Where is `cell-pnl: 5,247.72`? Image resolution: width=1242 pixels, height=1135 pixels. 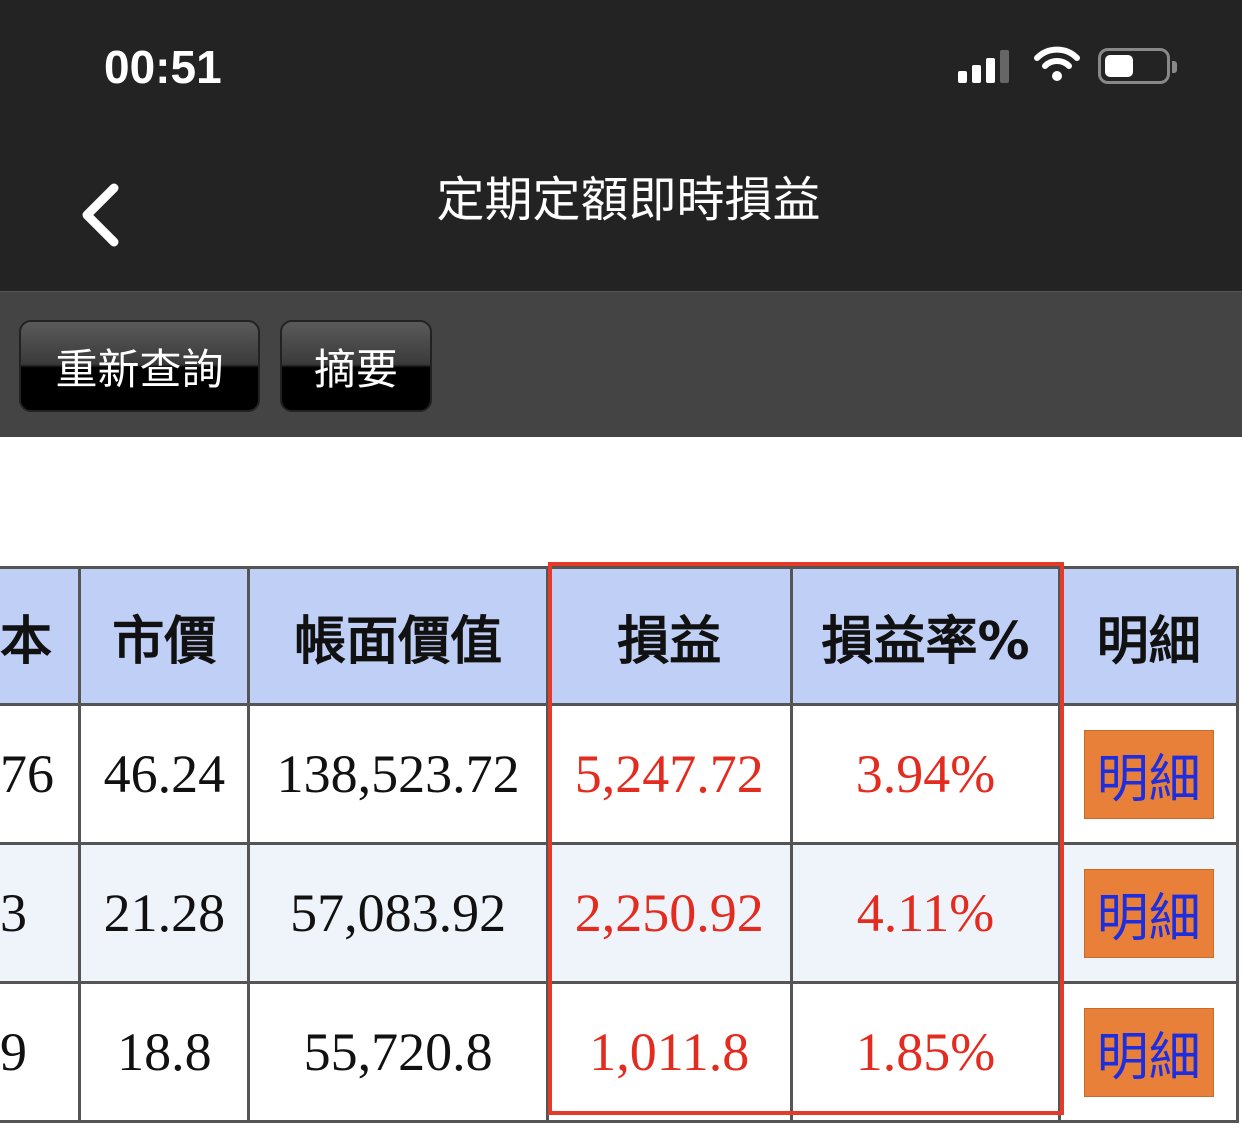 cell-pnl: 5,247.72 is located at coordinates (669, 774).